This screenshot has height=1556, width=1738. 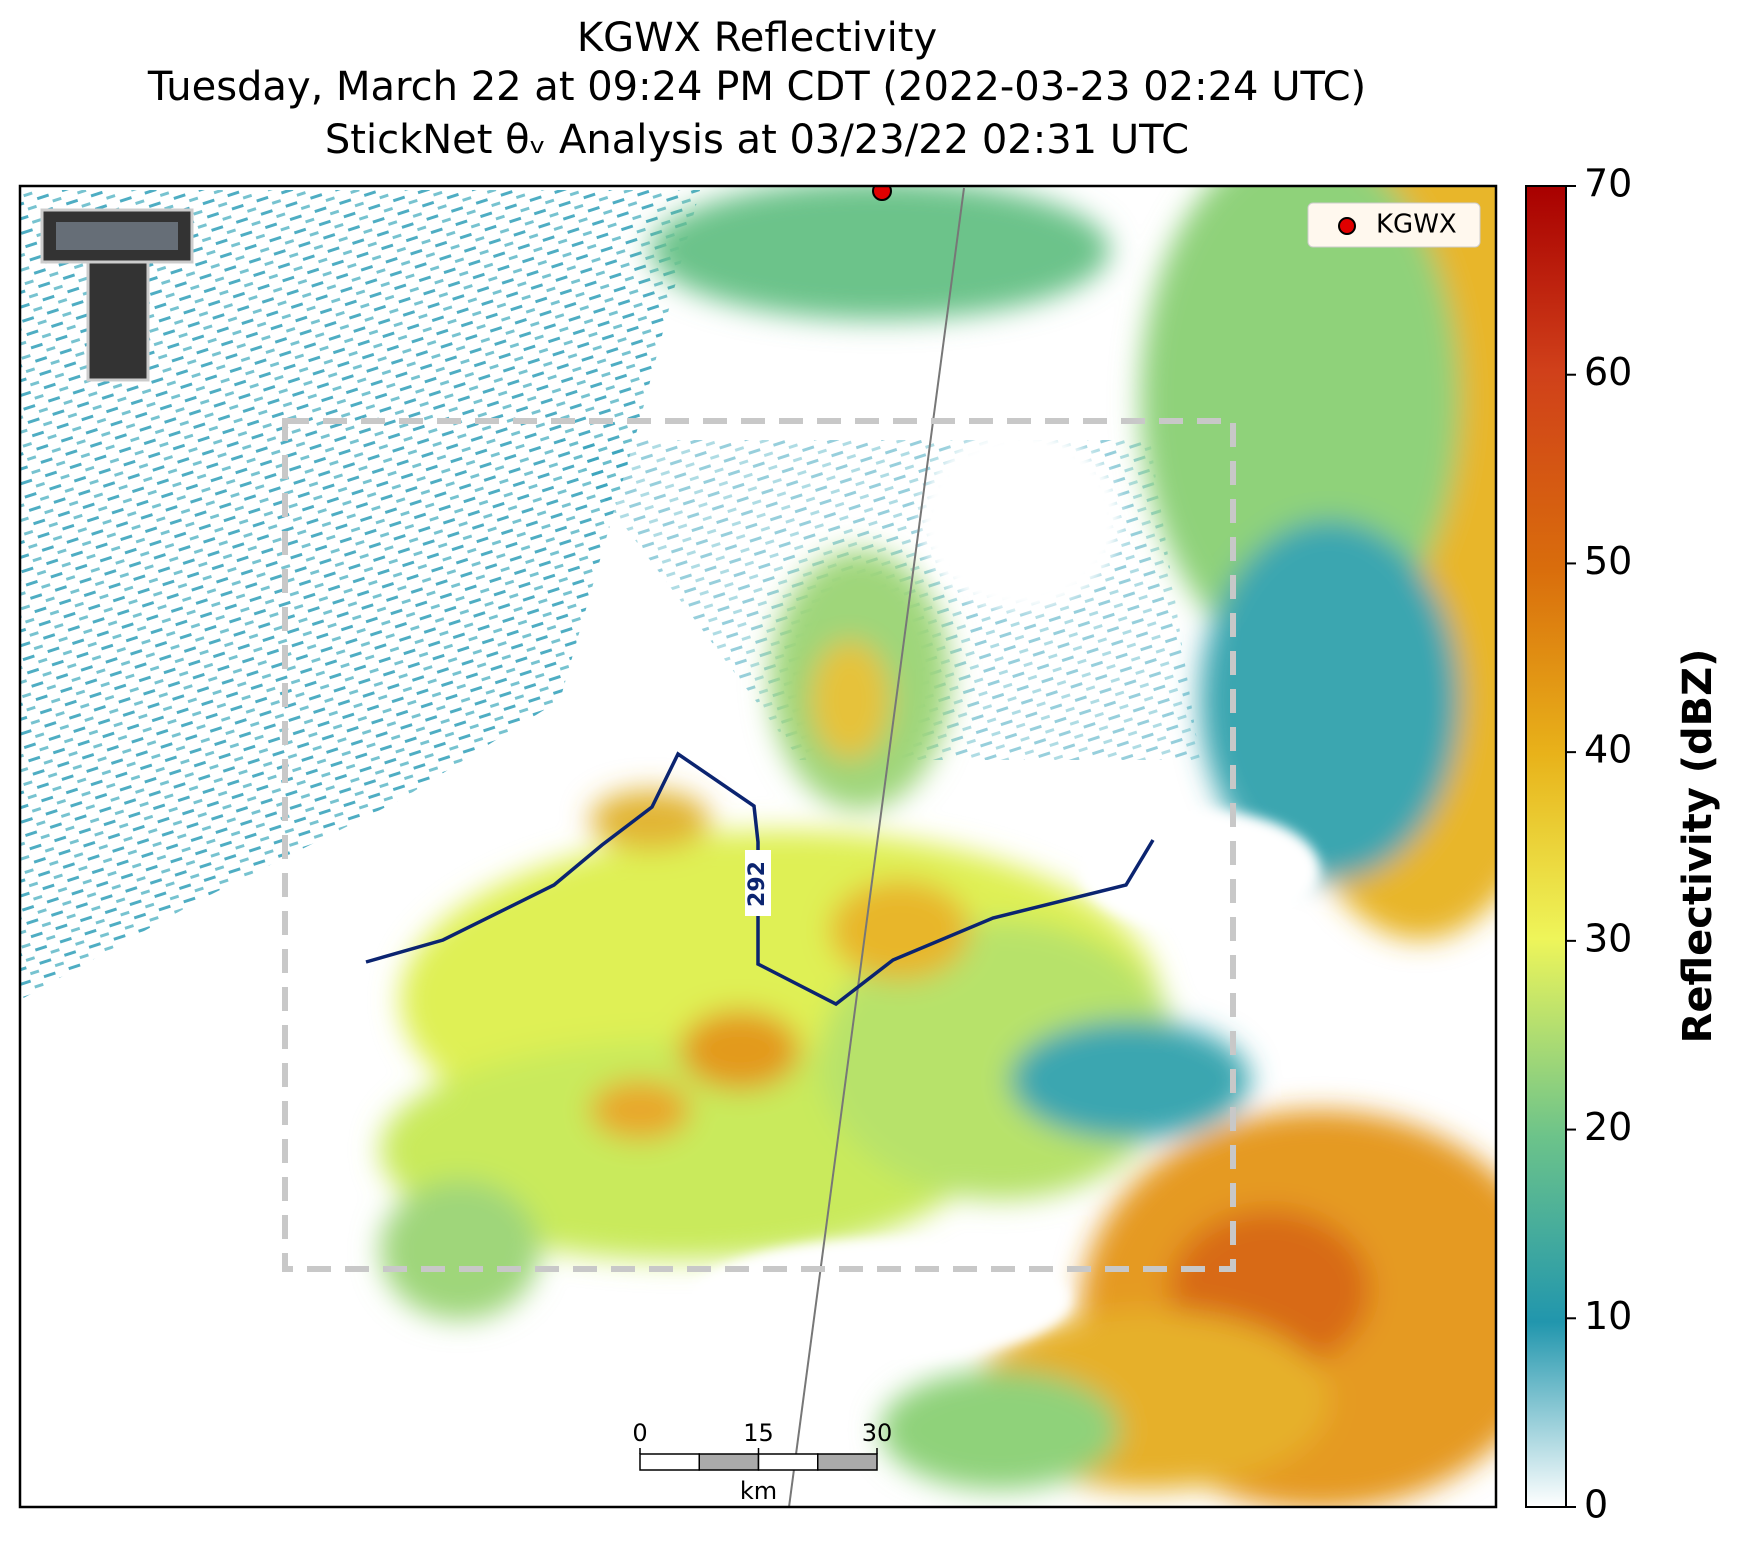 I want to click on colorbar-tick-label: 60, so click(x=1608, y=372).